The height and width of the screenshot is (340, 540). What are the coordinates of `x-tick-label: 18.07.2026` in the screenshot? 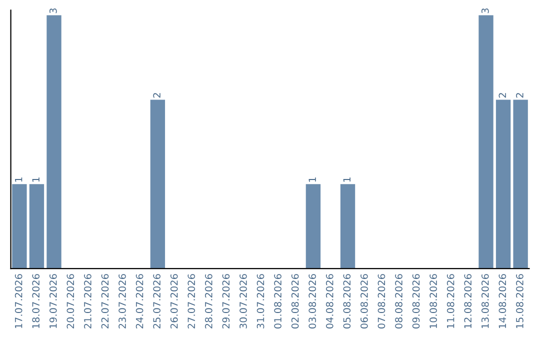 It's located at (36, 301).